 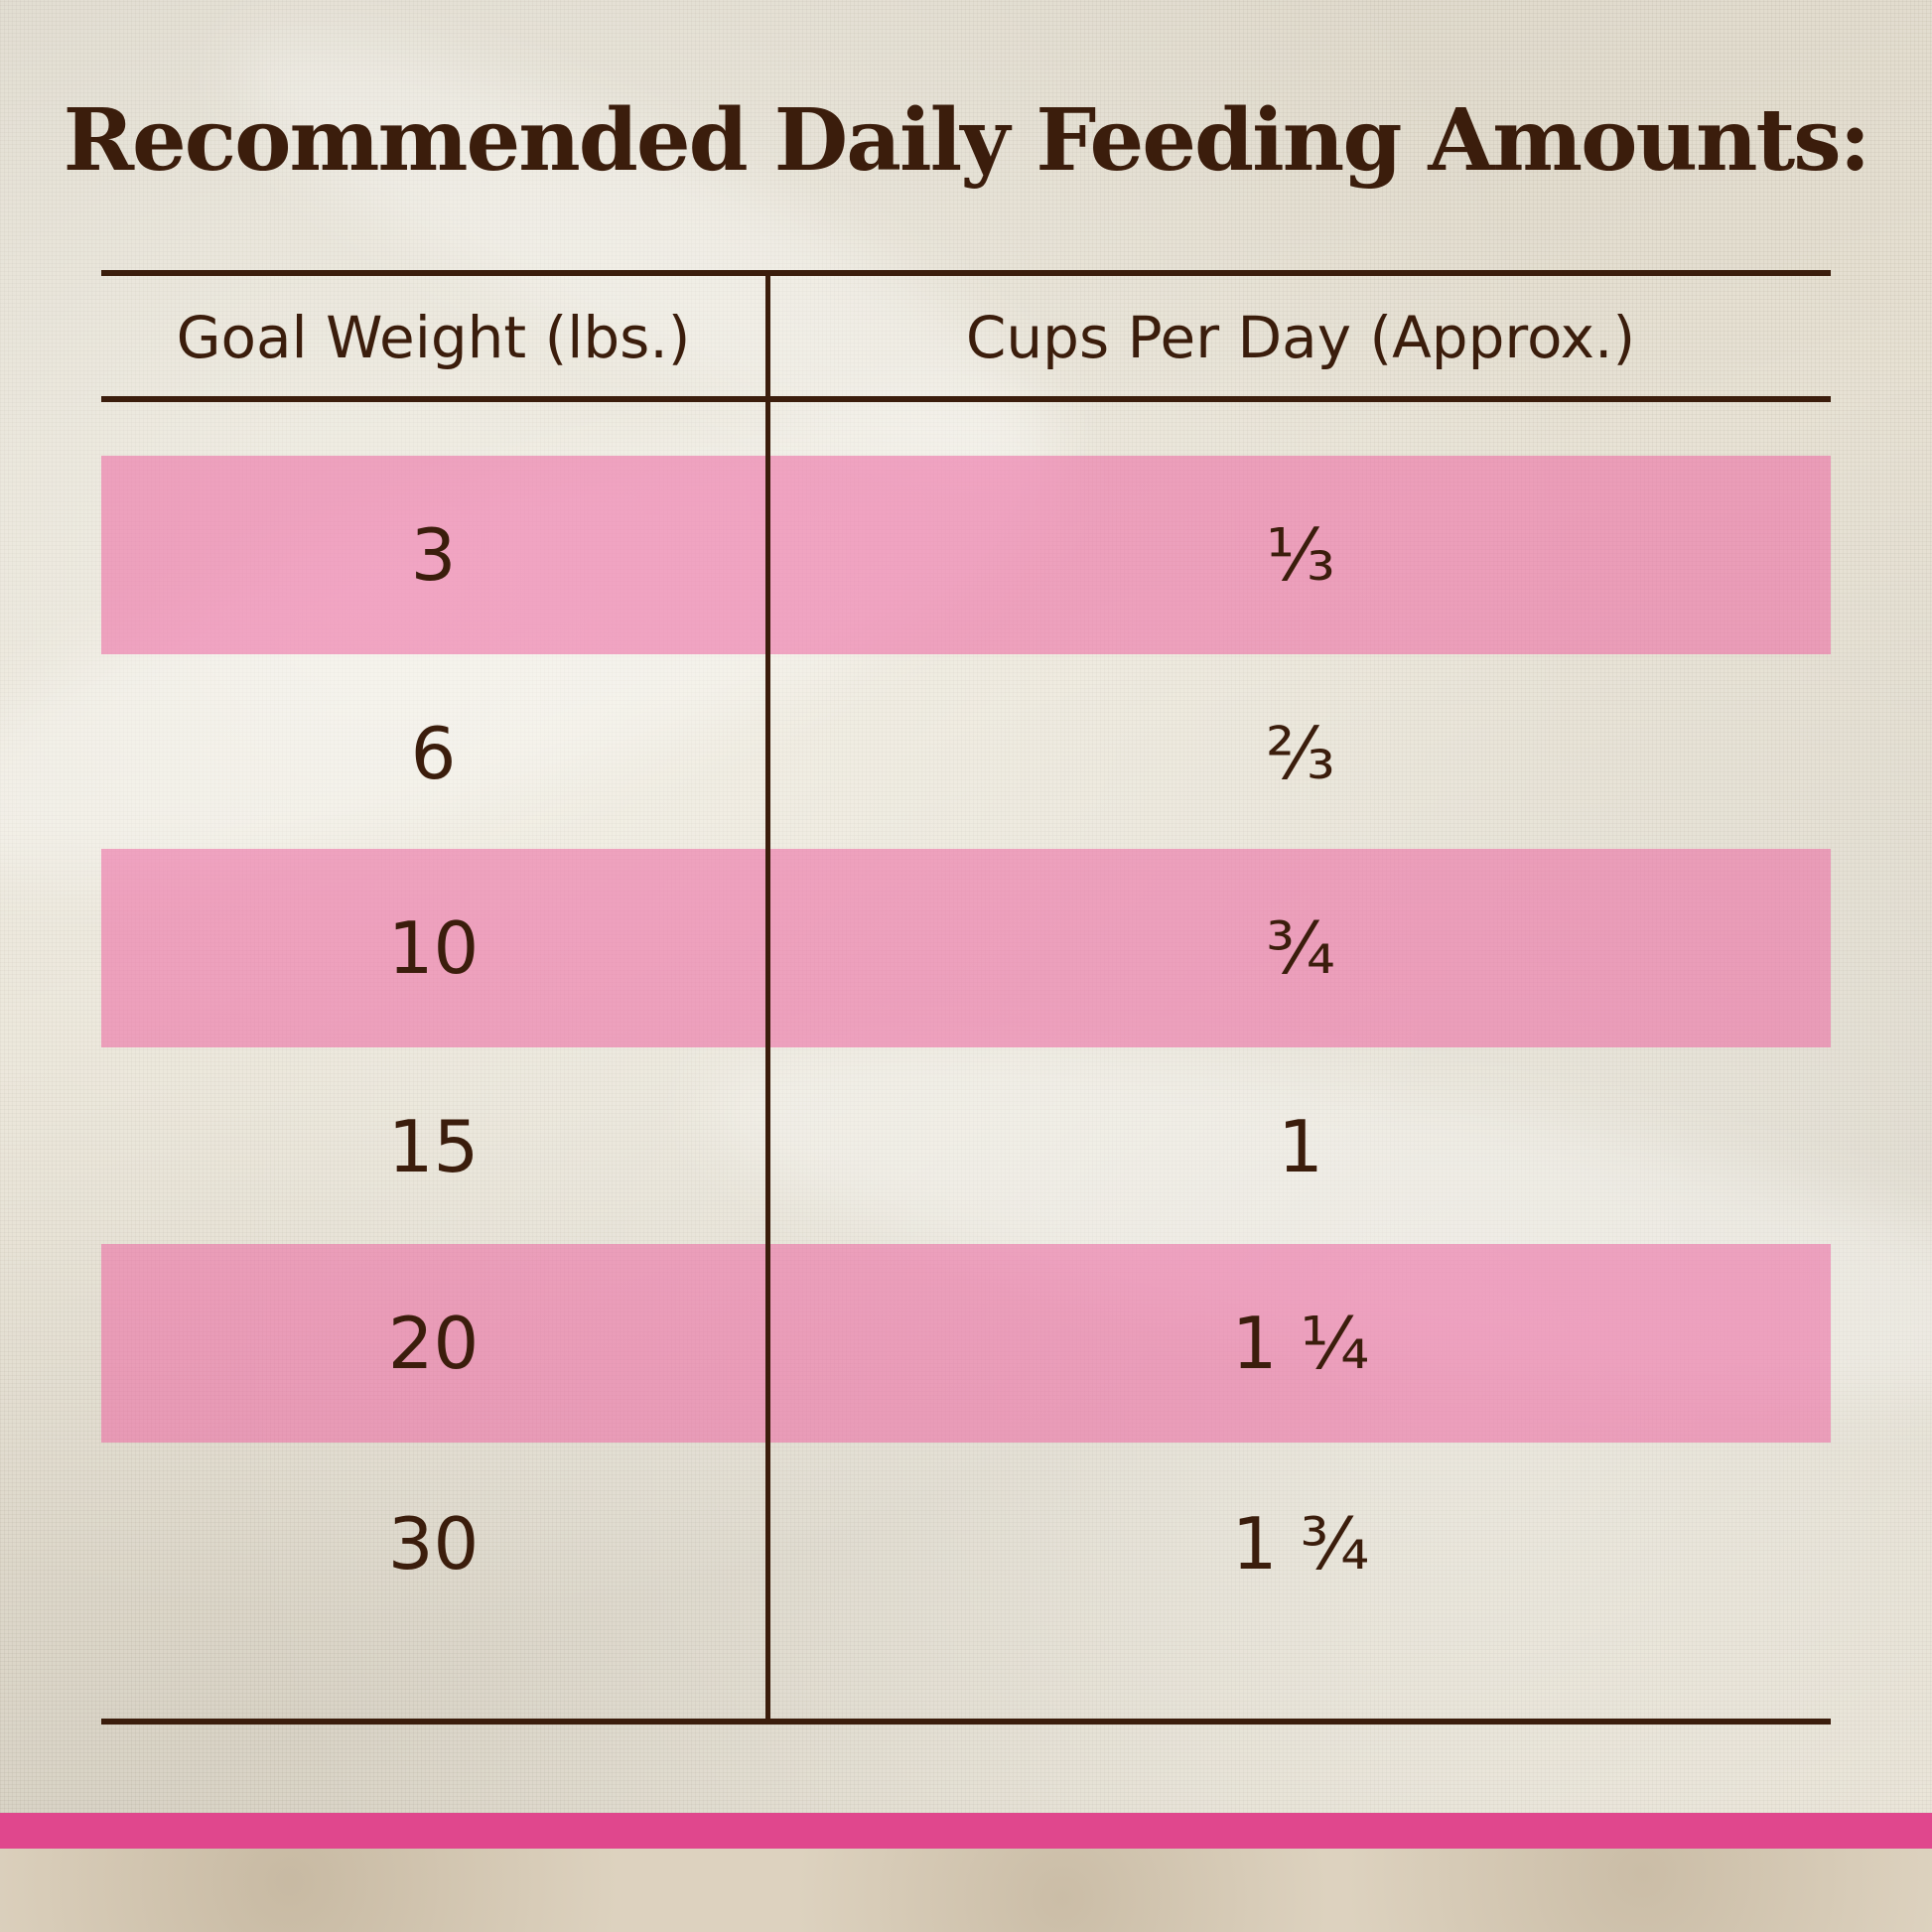 What do you see at coordinates (434, 948) in the screenshot?
I see `goal-weight-cell: 10` at bounding box center [434, 948].